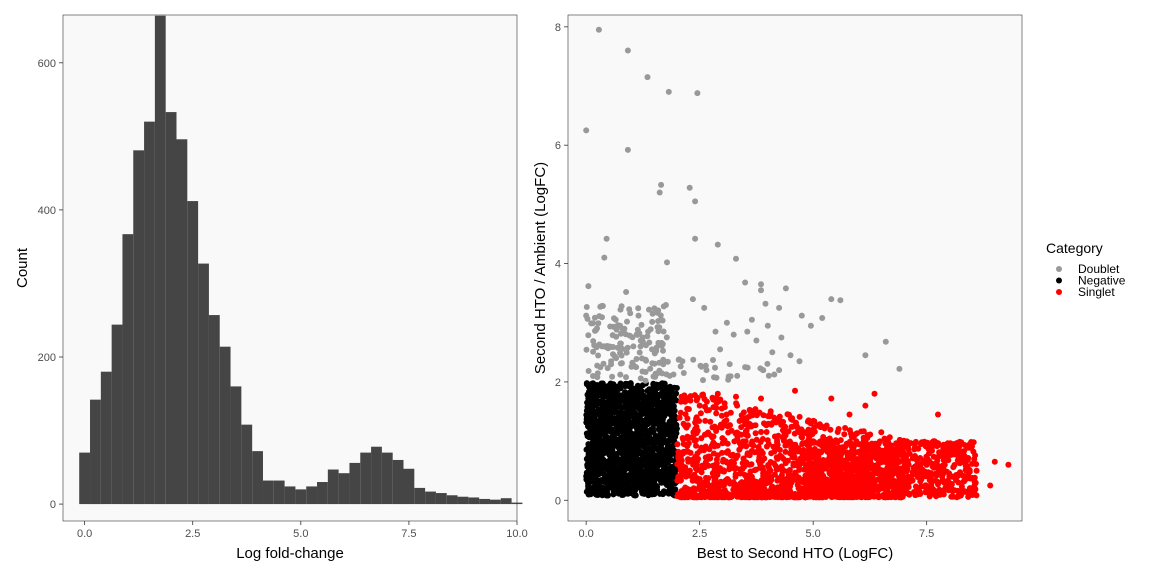 The width and height of the screenshot is (1152, 576). Describe the element at coordinates (1102, 281) in the screenshot. I see `legend-label-negative: Negative` at that location.